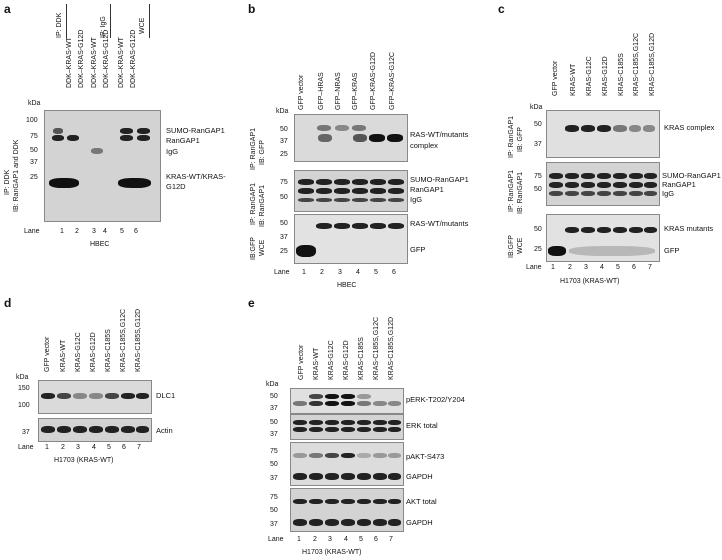  What do you see at coordinates (252, 9) in the screenshot?
I see `panel-b-letter: b` at bounding box center [252, 9].